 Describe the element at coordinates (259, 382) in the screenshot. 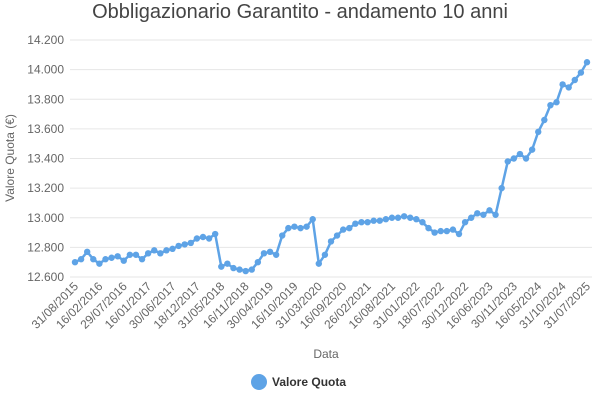

I see `legend-marker` at that location.